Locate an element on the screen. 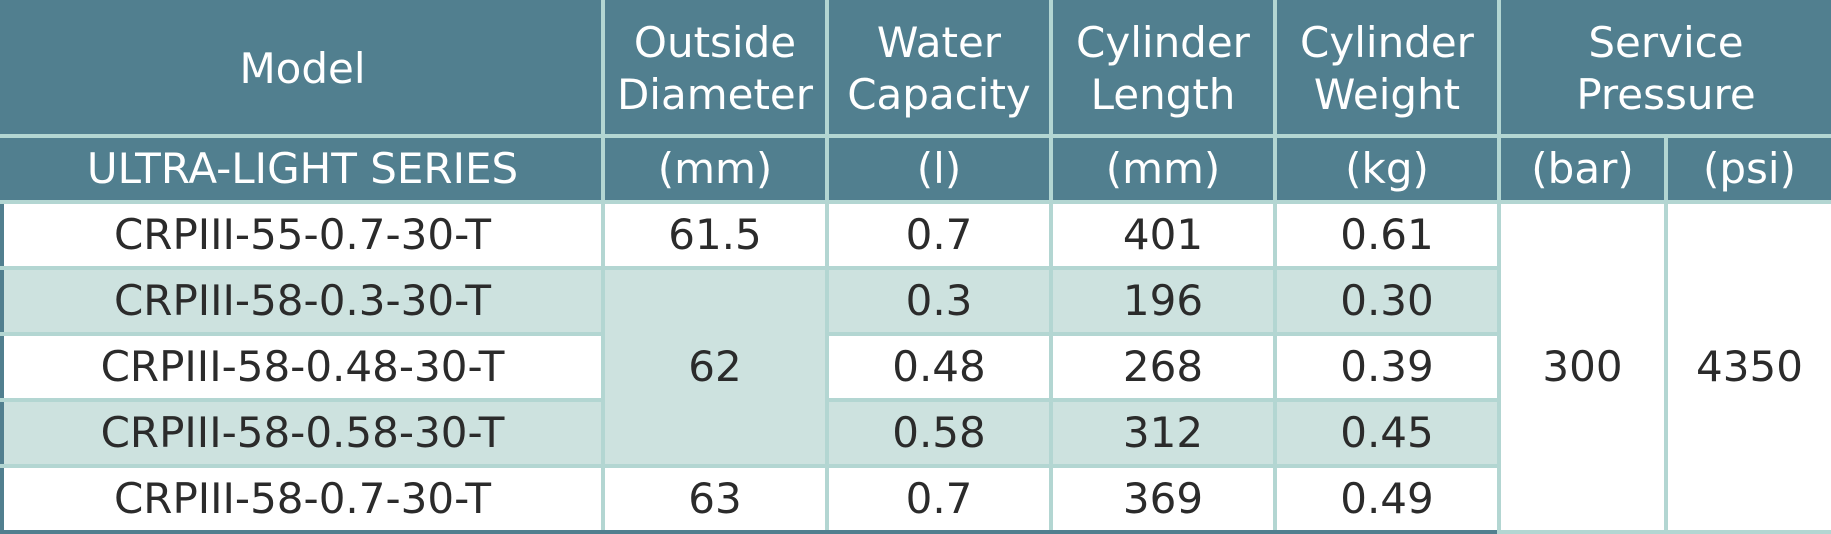  weight-cell: 0.49 is located at coordinates (1387, 499).